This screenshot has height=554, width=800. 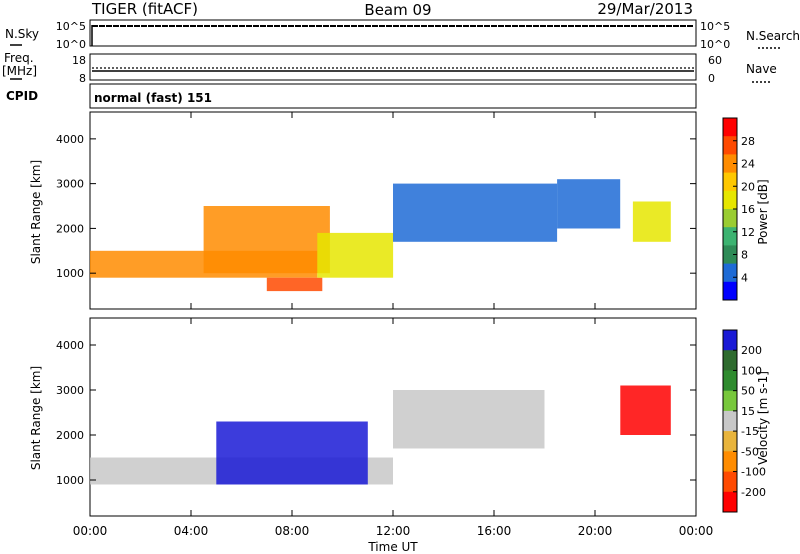 I want to click on colorbar-tick-label: 100, so click(x=751, y=370).